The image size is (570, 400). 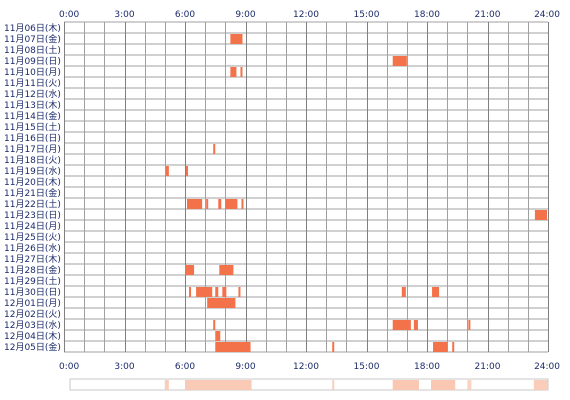 What do you see at coordinates (32, 336) in the screenshot?
I see `day-label: 12月04日(木)` at bounding box center [32, 336].